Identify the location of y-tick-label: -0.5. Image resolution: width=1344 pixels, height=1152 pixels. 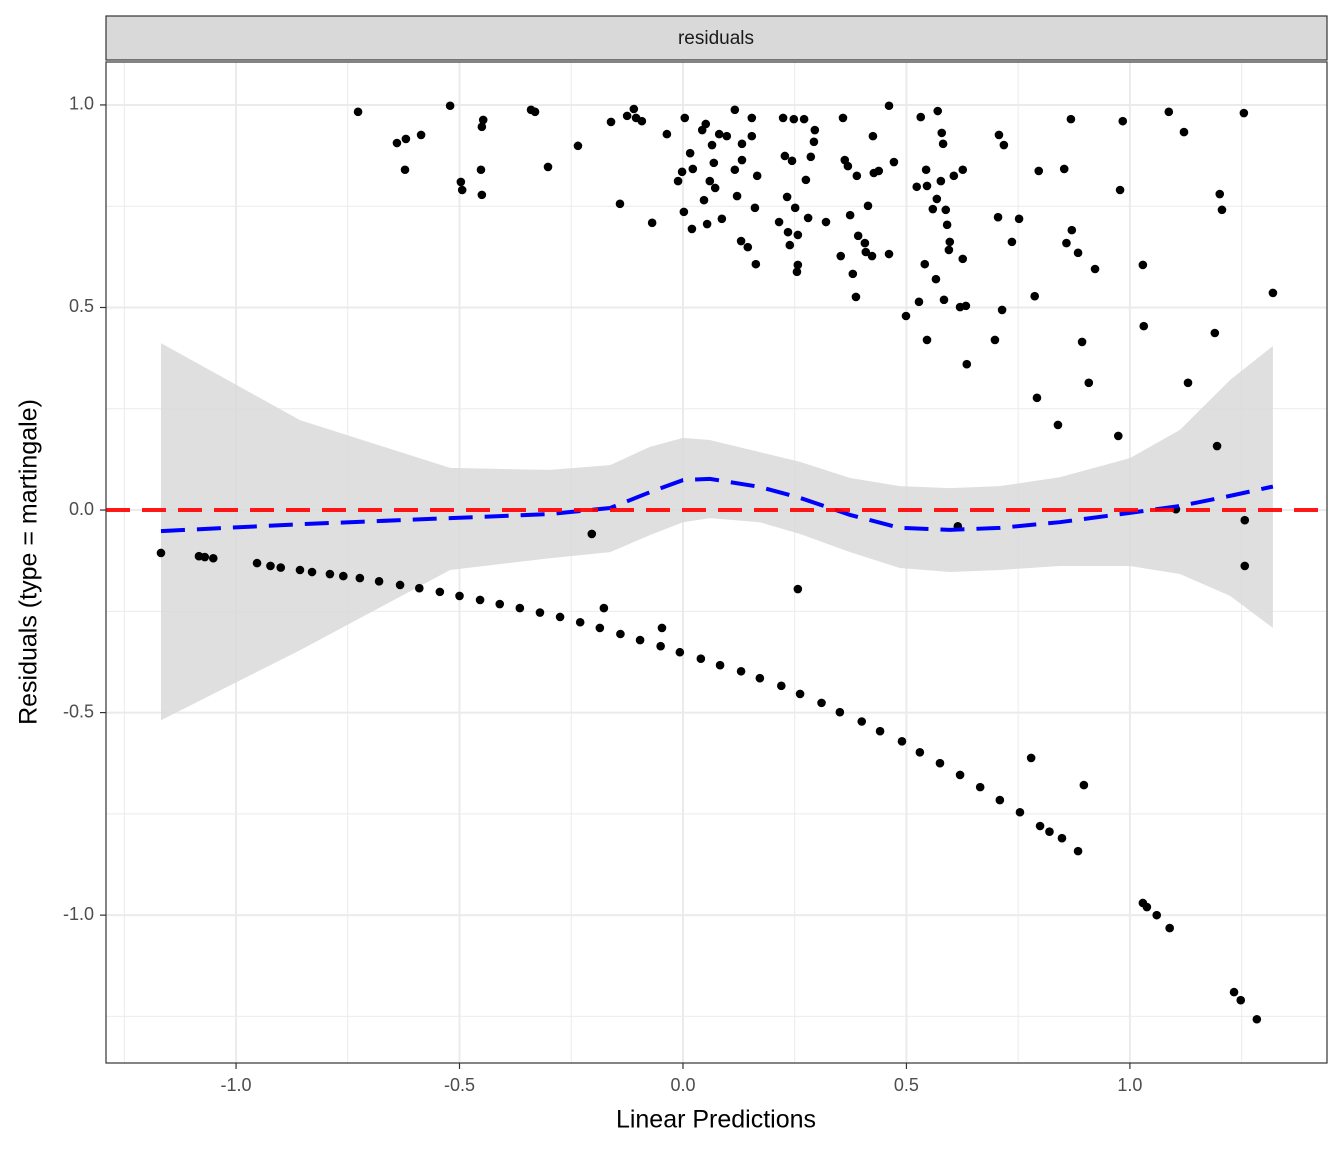
(78, 711).